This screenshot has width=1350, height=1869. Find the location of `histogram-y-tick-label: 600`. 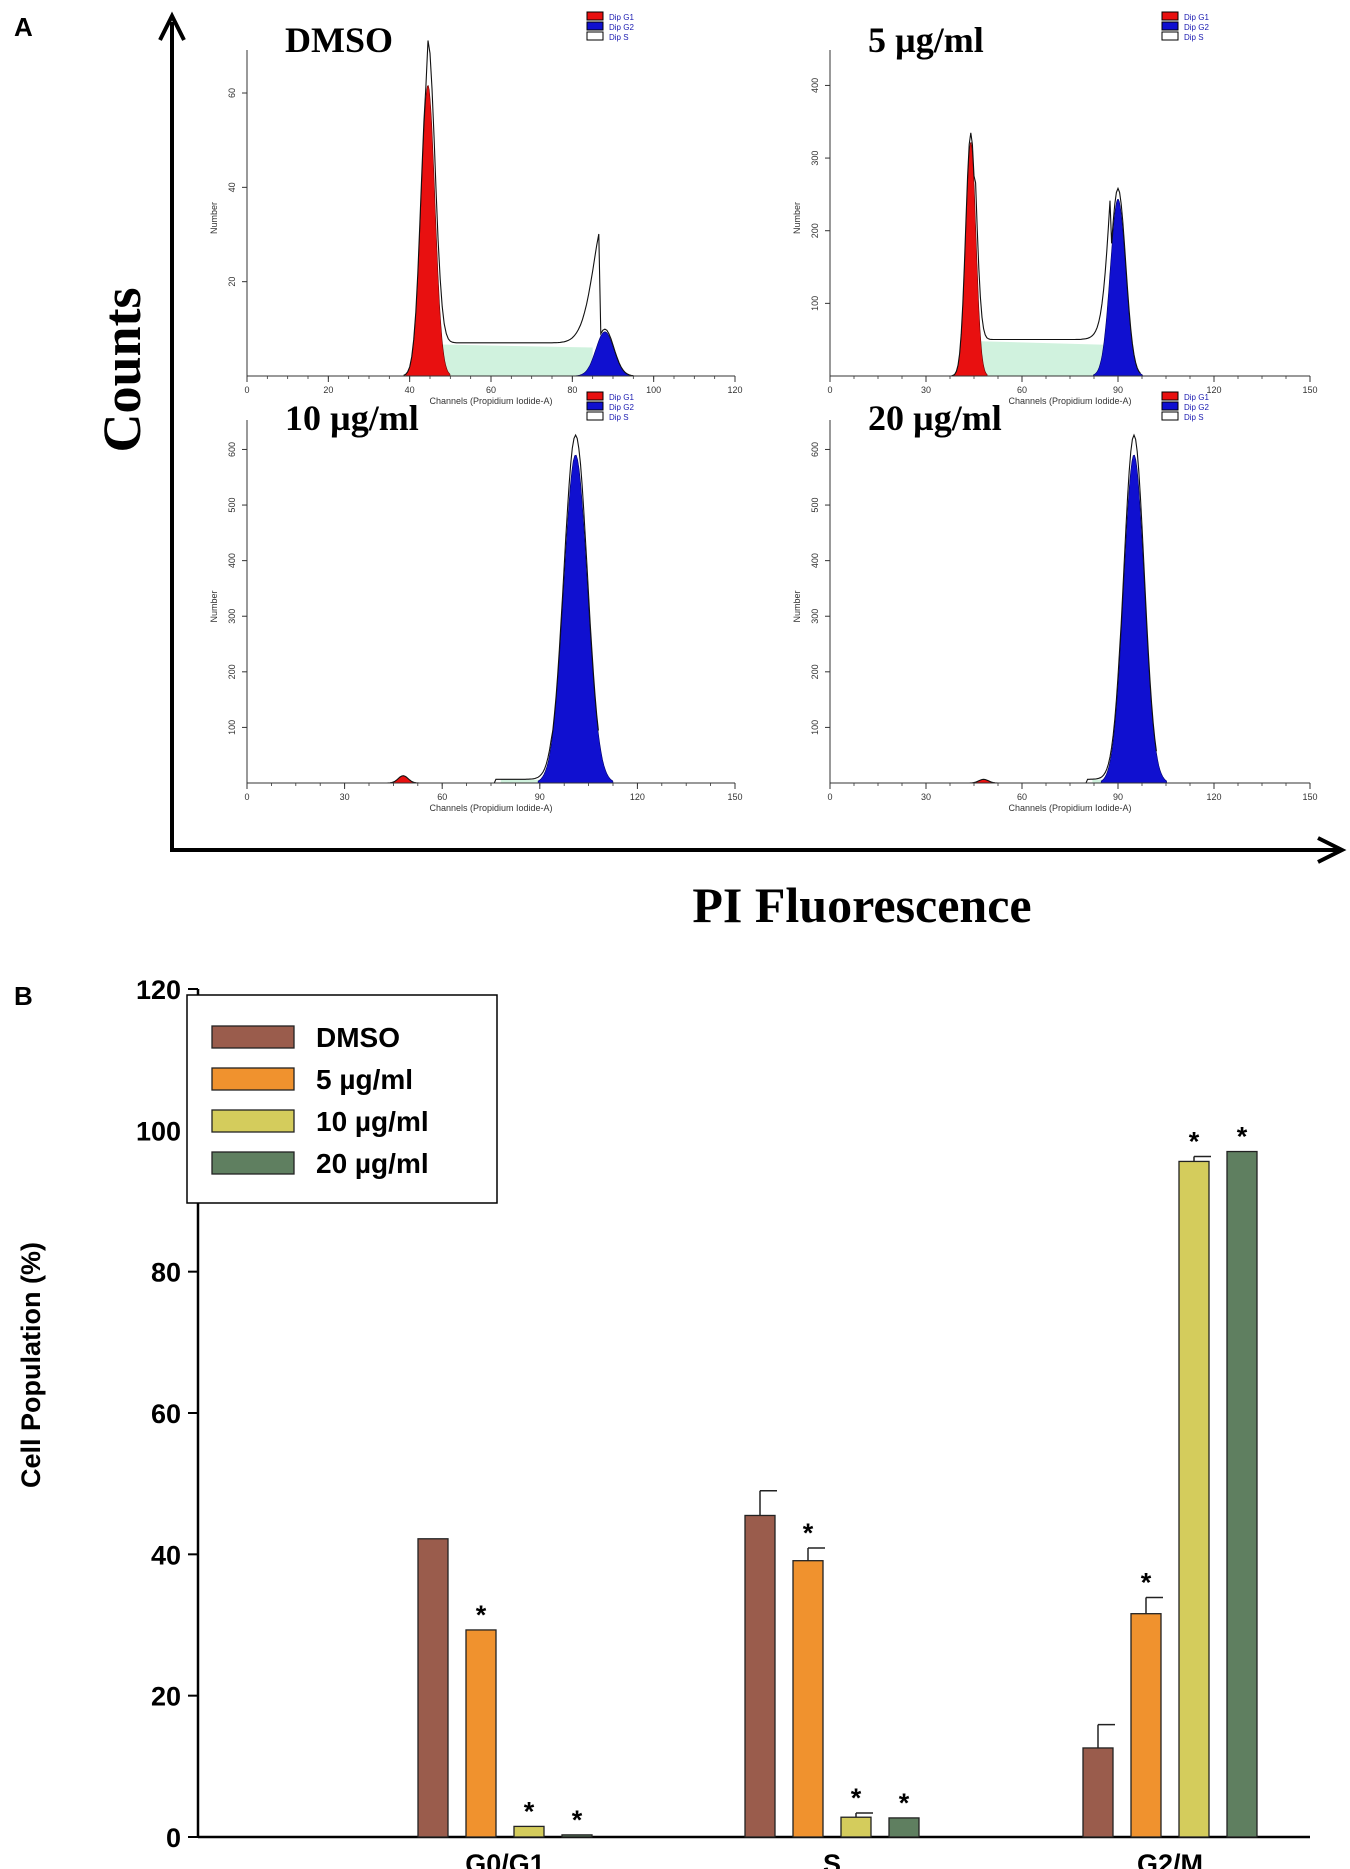

histogram-y-tick-label: 600 is located at coordinates (815, 449).